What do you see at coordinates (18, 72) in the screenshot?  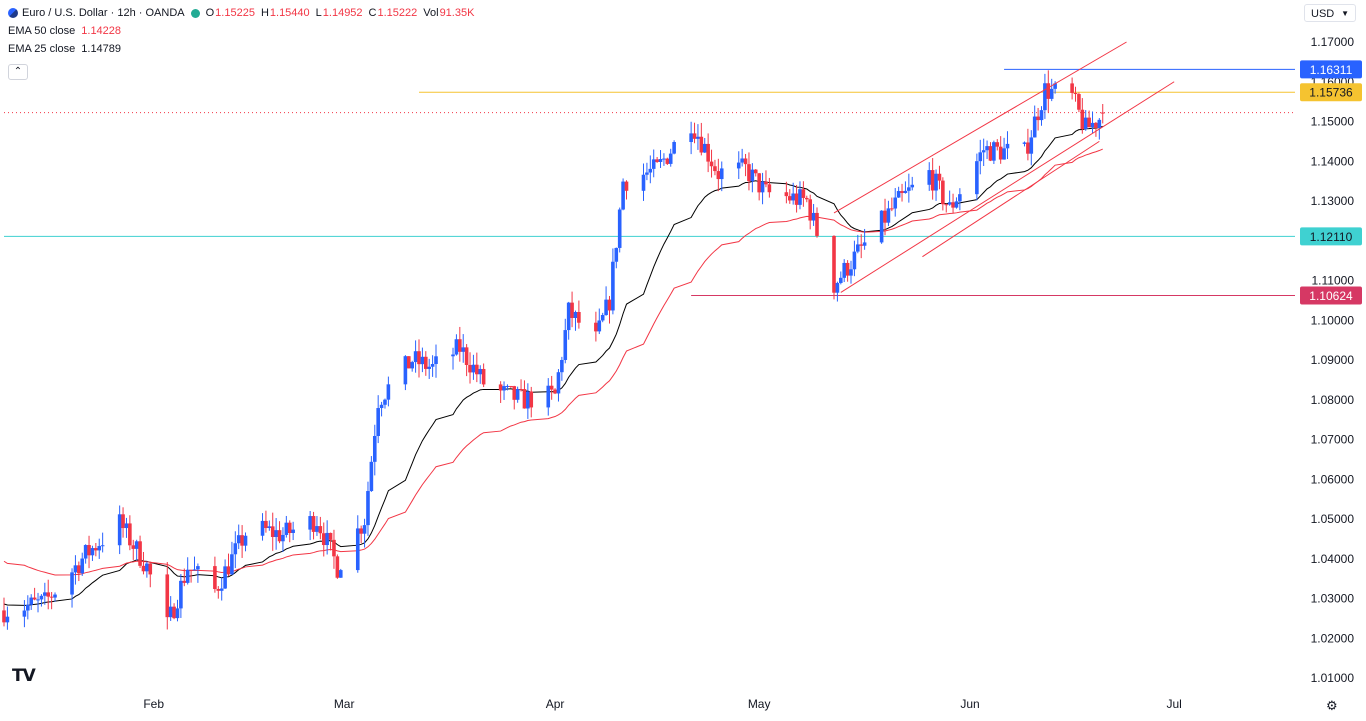 I see `collapse-legend-button: ⌃` at bounding box center [18, 72].